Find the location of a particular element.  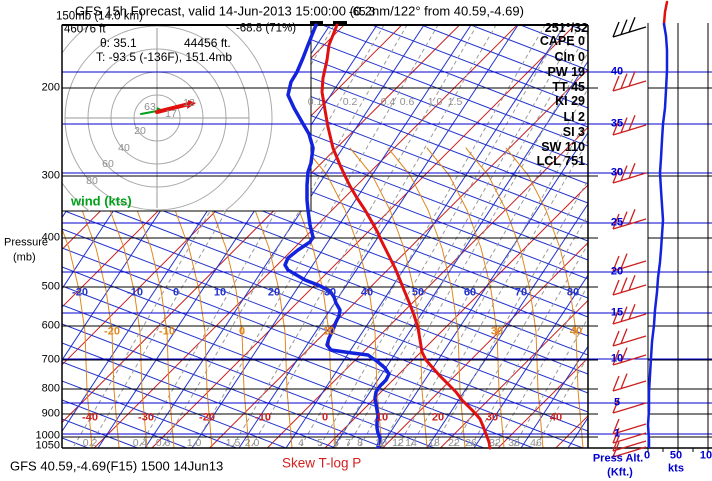

isotherm-label: -40 is located at coordinates (90, 417).